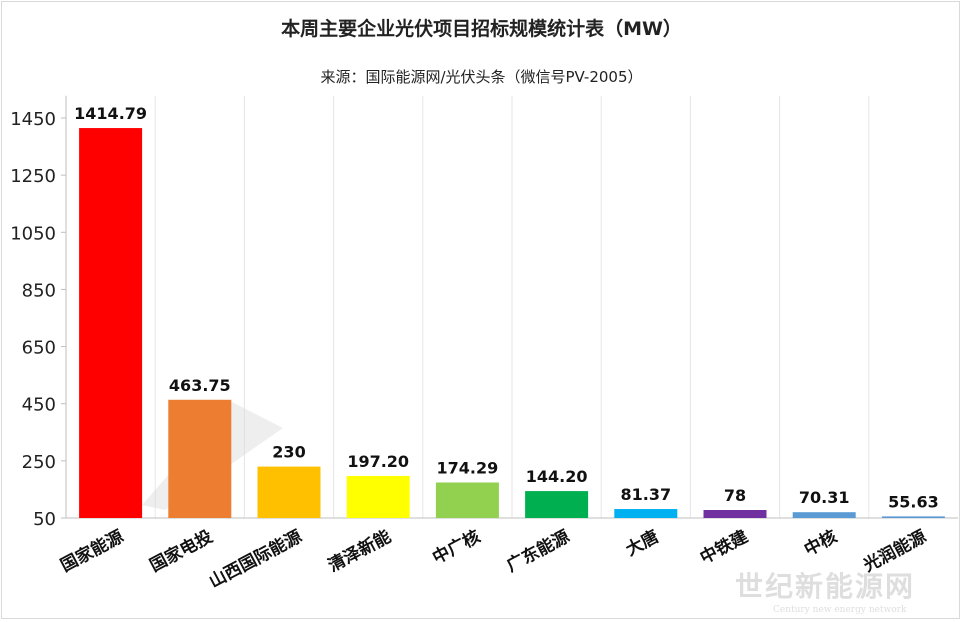  Describe the element at coordinates (33, 176) in the screenshot. I see `y-tick-label: 1250` at that location.